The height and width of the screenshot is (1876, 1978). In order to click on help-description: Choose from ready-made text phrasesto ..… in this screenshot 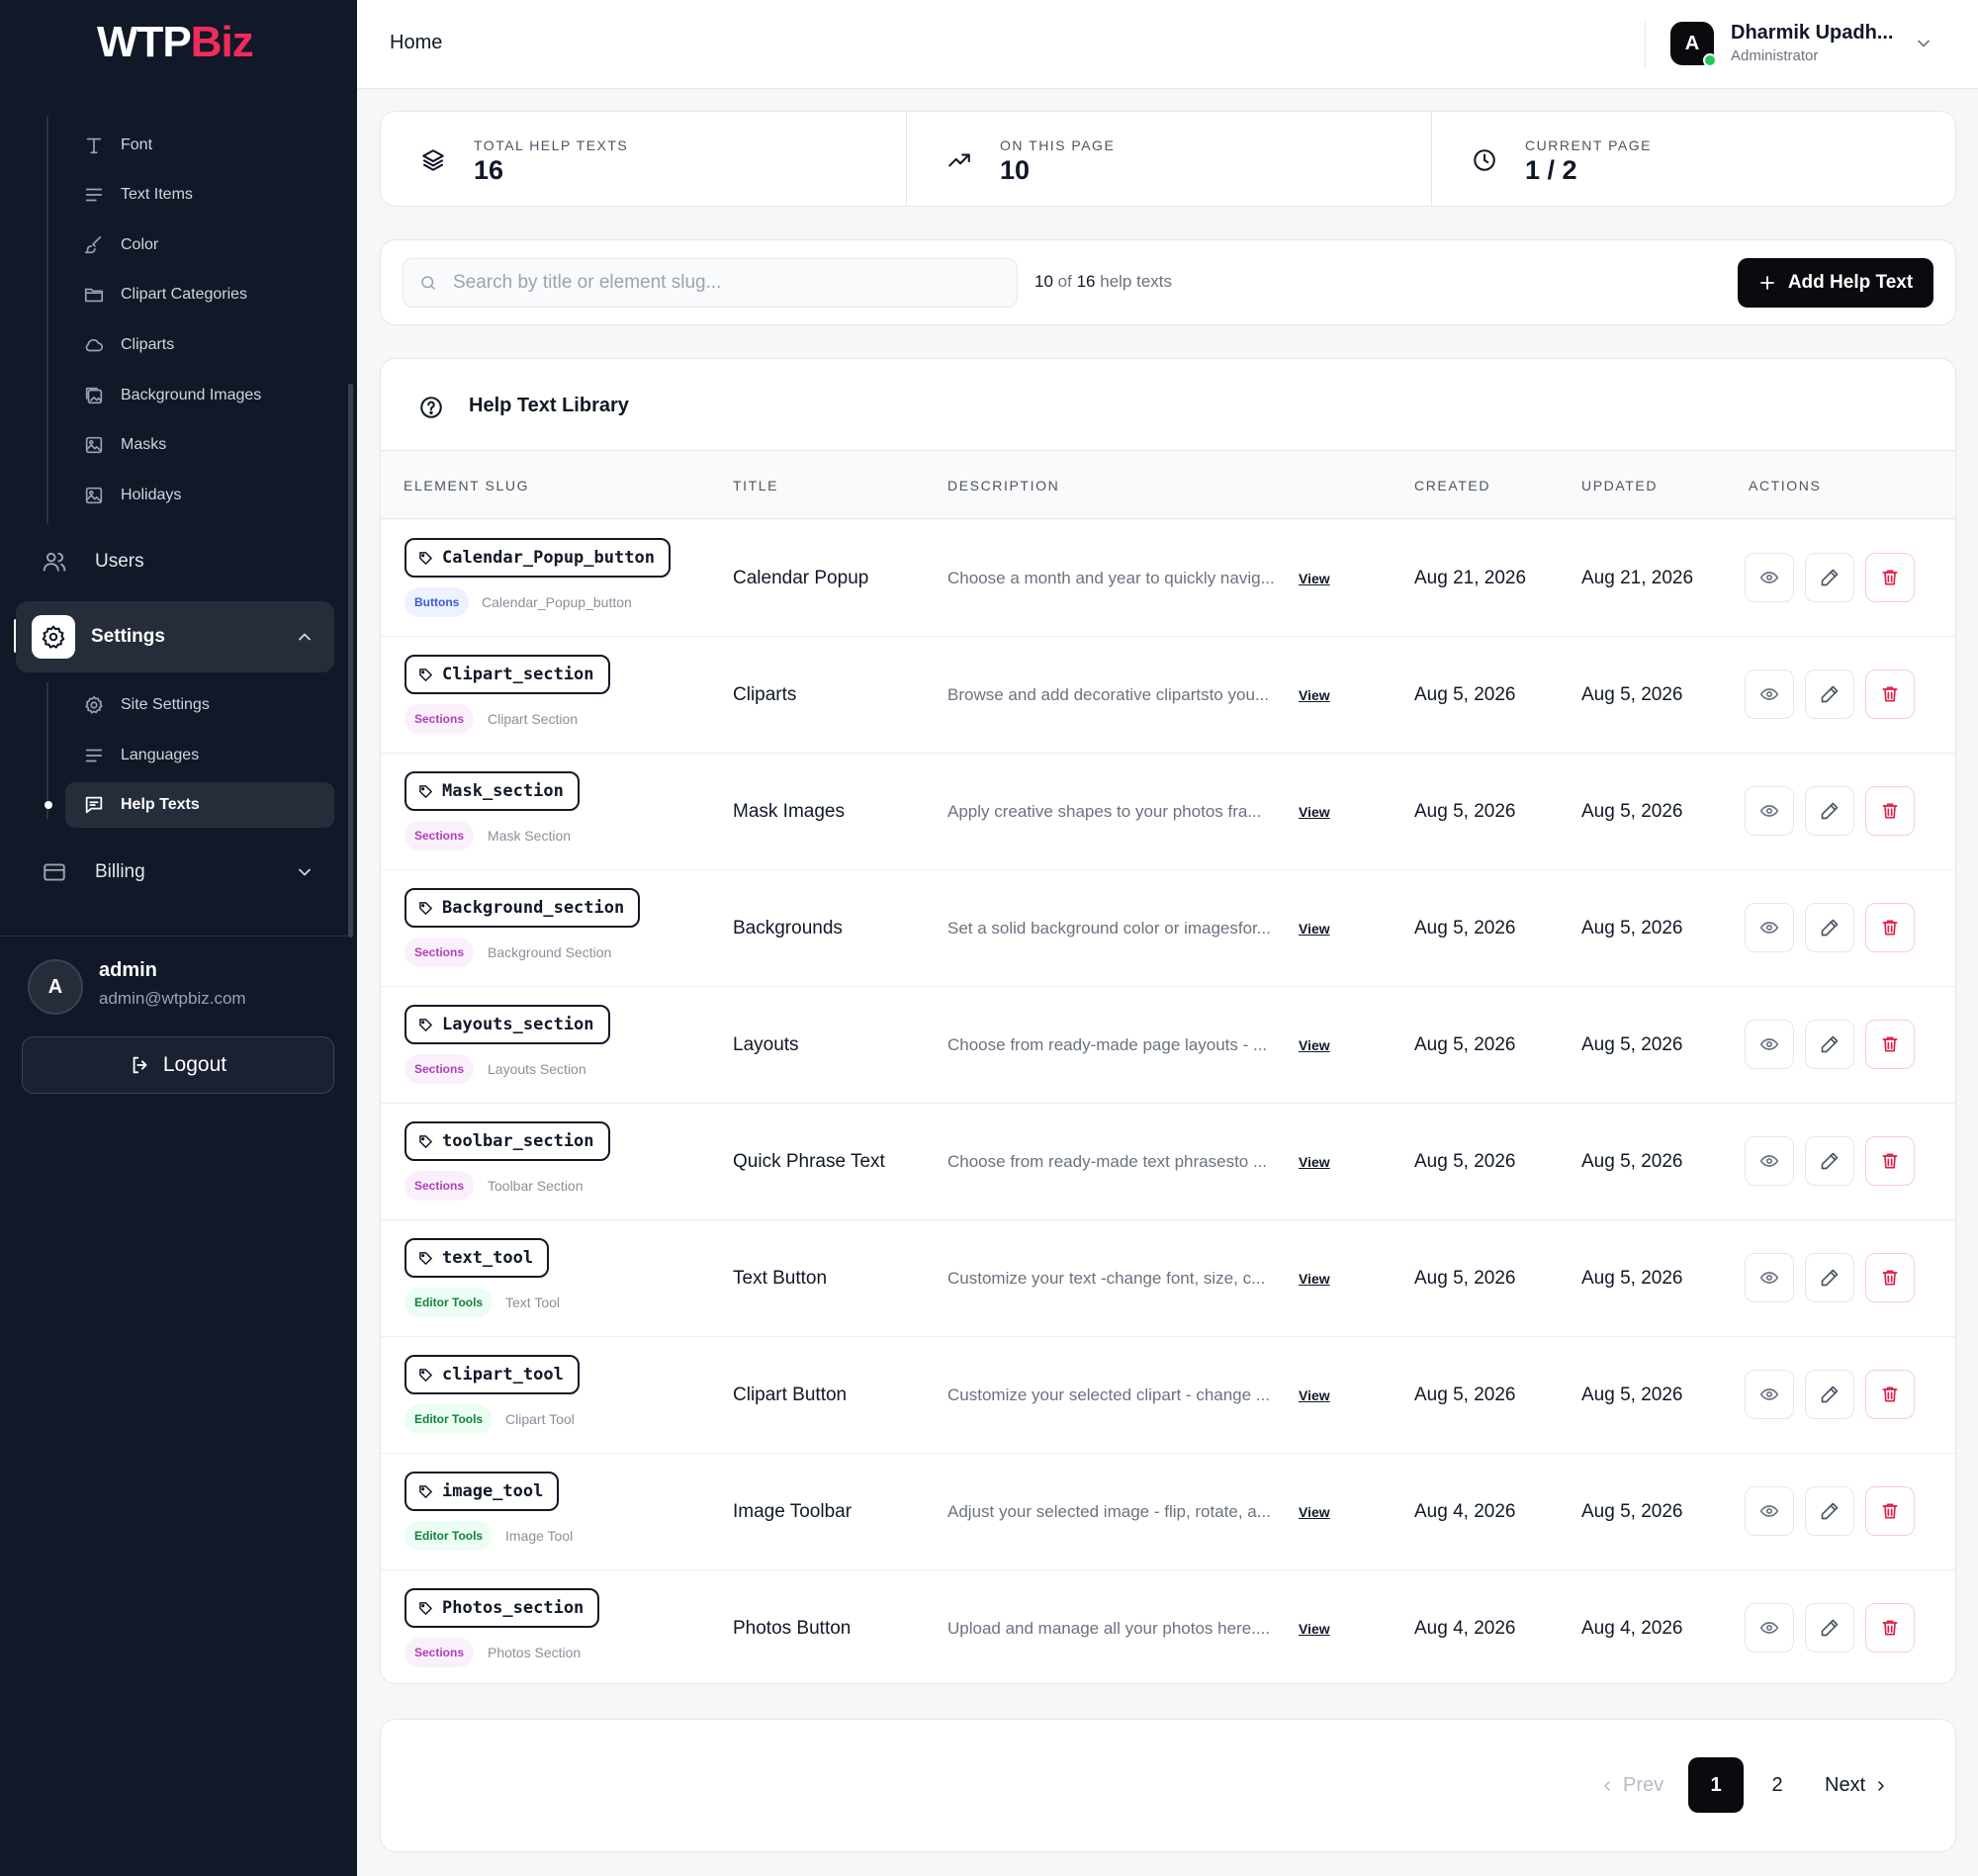, I will do `click(1107, 1161)`.